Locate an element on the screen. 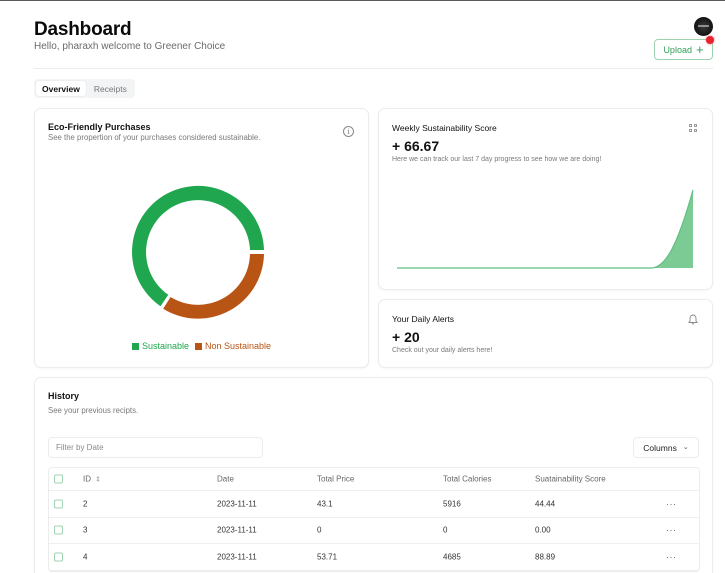  cell-id: 3 is located at coordinates (85, 530).